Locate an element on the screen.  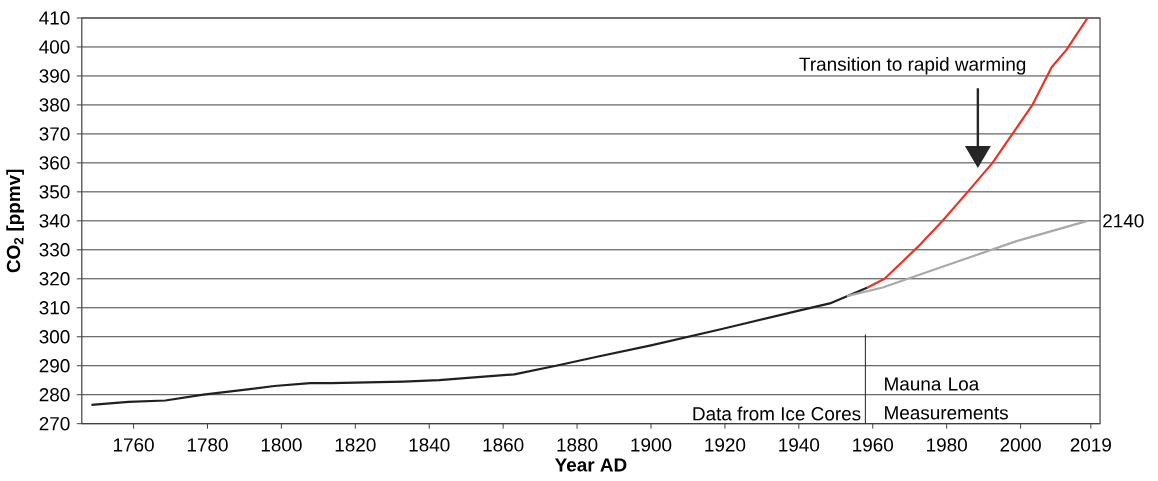
x-tick-label: 1860 is located at coordinates (503, 445).